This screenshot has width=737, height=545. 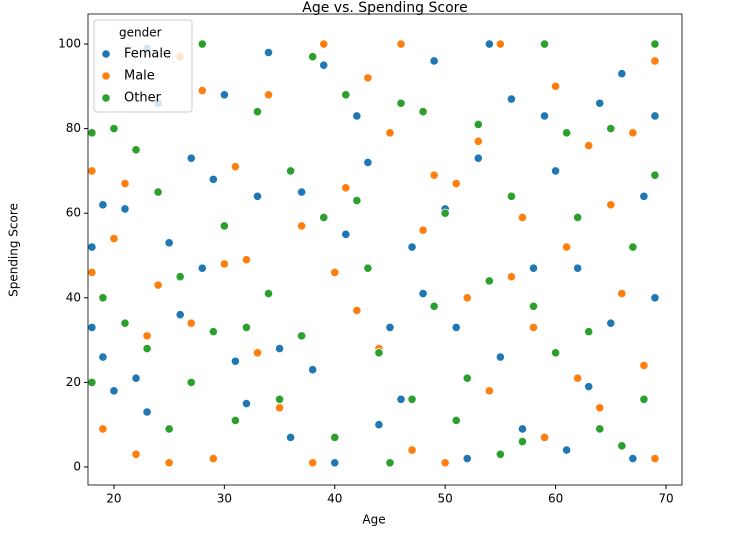 I want to click on chart-title: Age vs. Spending Score, so click(x=384, y=8).